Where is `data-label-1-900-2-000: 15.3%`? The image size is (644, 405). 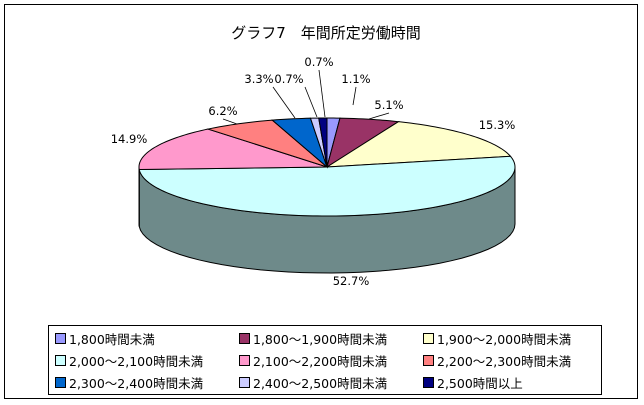
data-label-1-900-2-000: 15.3% is located at coordinates (497, 125).